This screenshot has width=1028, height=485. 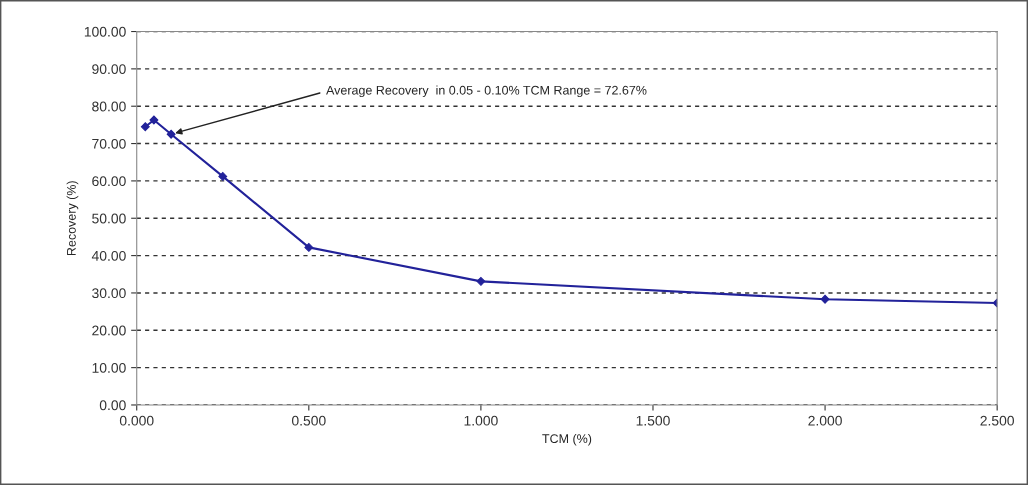 I want to click on y-tick-label: 30.00, so click(x=109, y=293).